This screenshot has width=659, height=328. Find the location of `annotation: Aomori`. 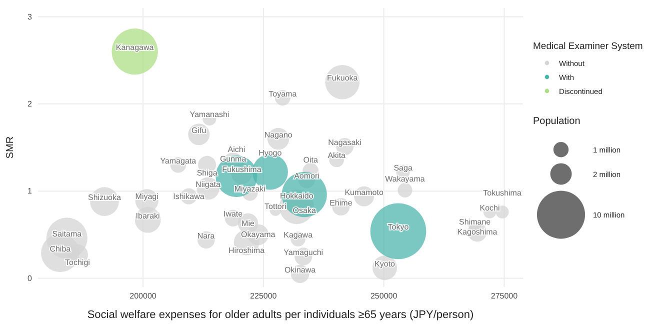

annotation: Aomori is located at coordinates (307, 175).